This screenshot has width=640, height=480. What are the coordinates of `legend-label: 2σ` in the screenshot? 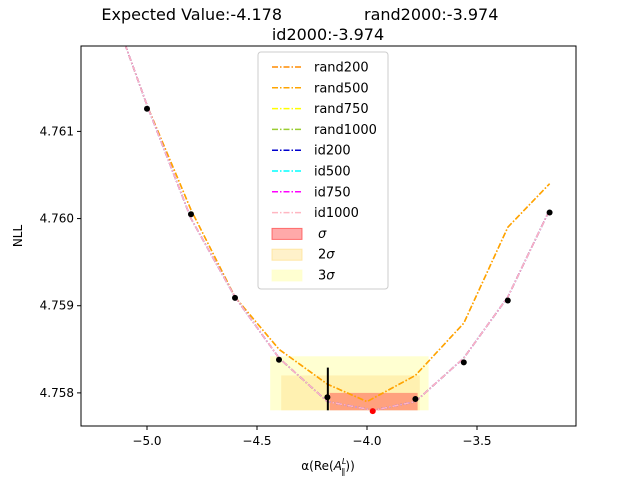 It's located at (326, 255).